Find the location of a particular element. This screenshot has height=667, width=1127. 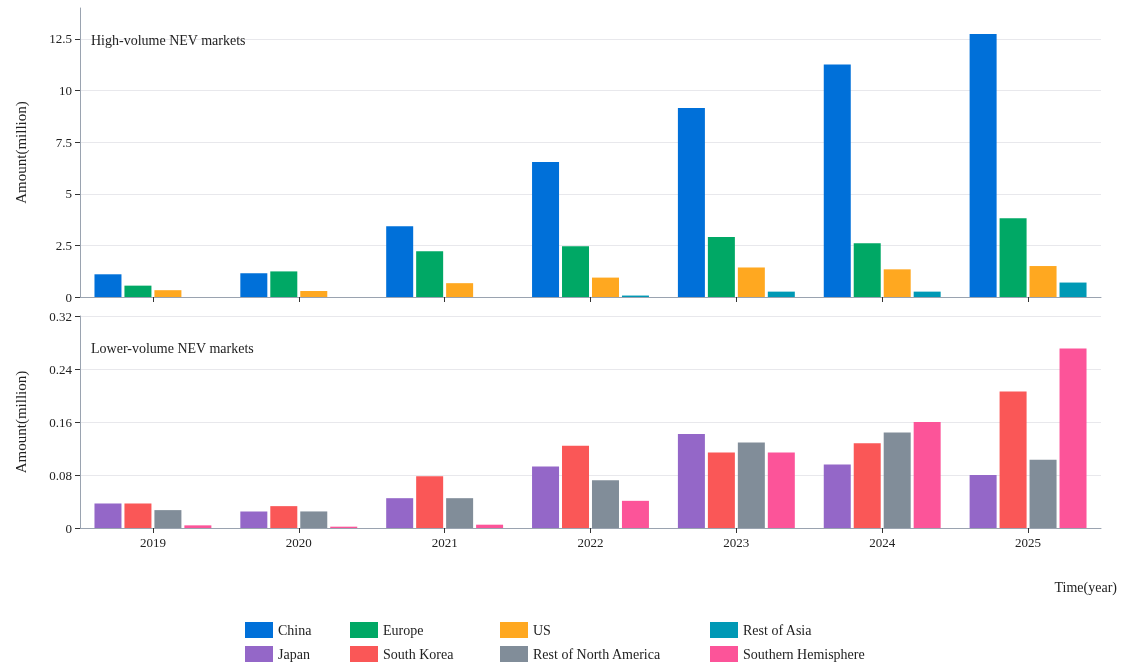

y-tick-label: 0.16 is located at coordinates (61, 422).